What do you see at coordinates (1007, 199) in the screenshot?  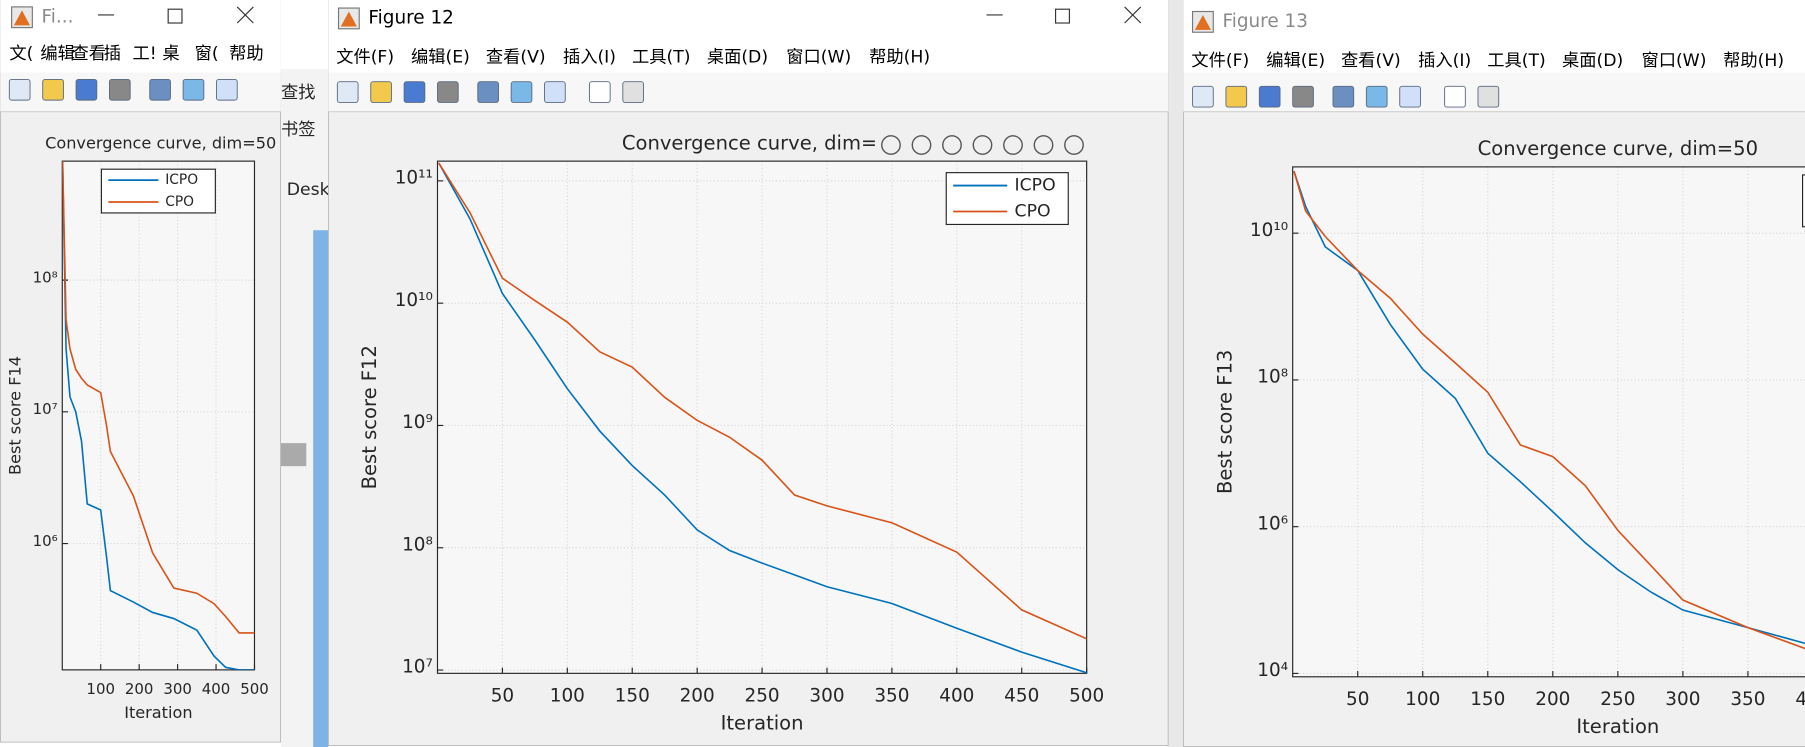 I see `legend-box` at bounding box center [1007, 199].